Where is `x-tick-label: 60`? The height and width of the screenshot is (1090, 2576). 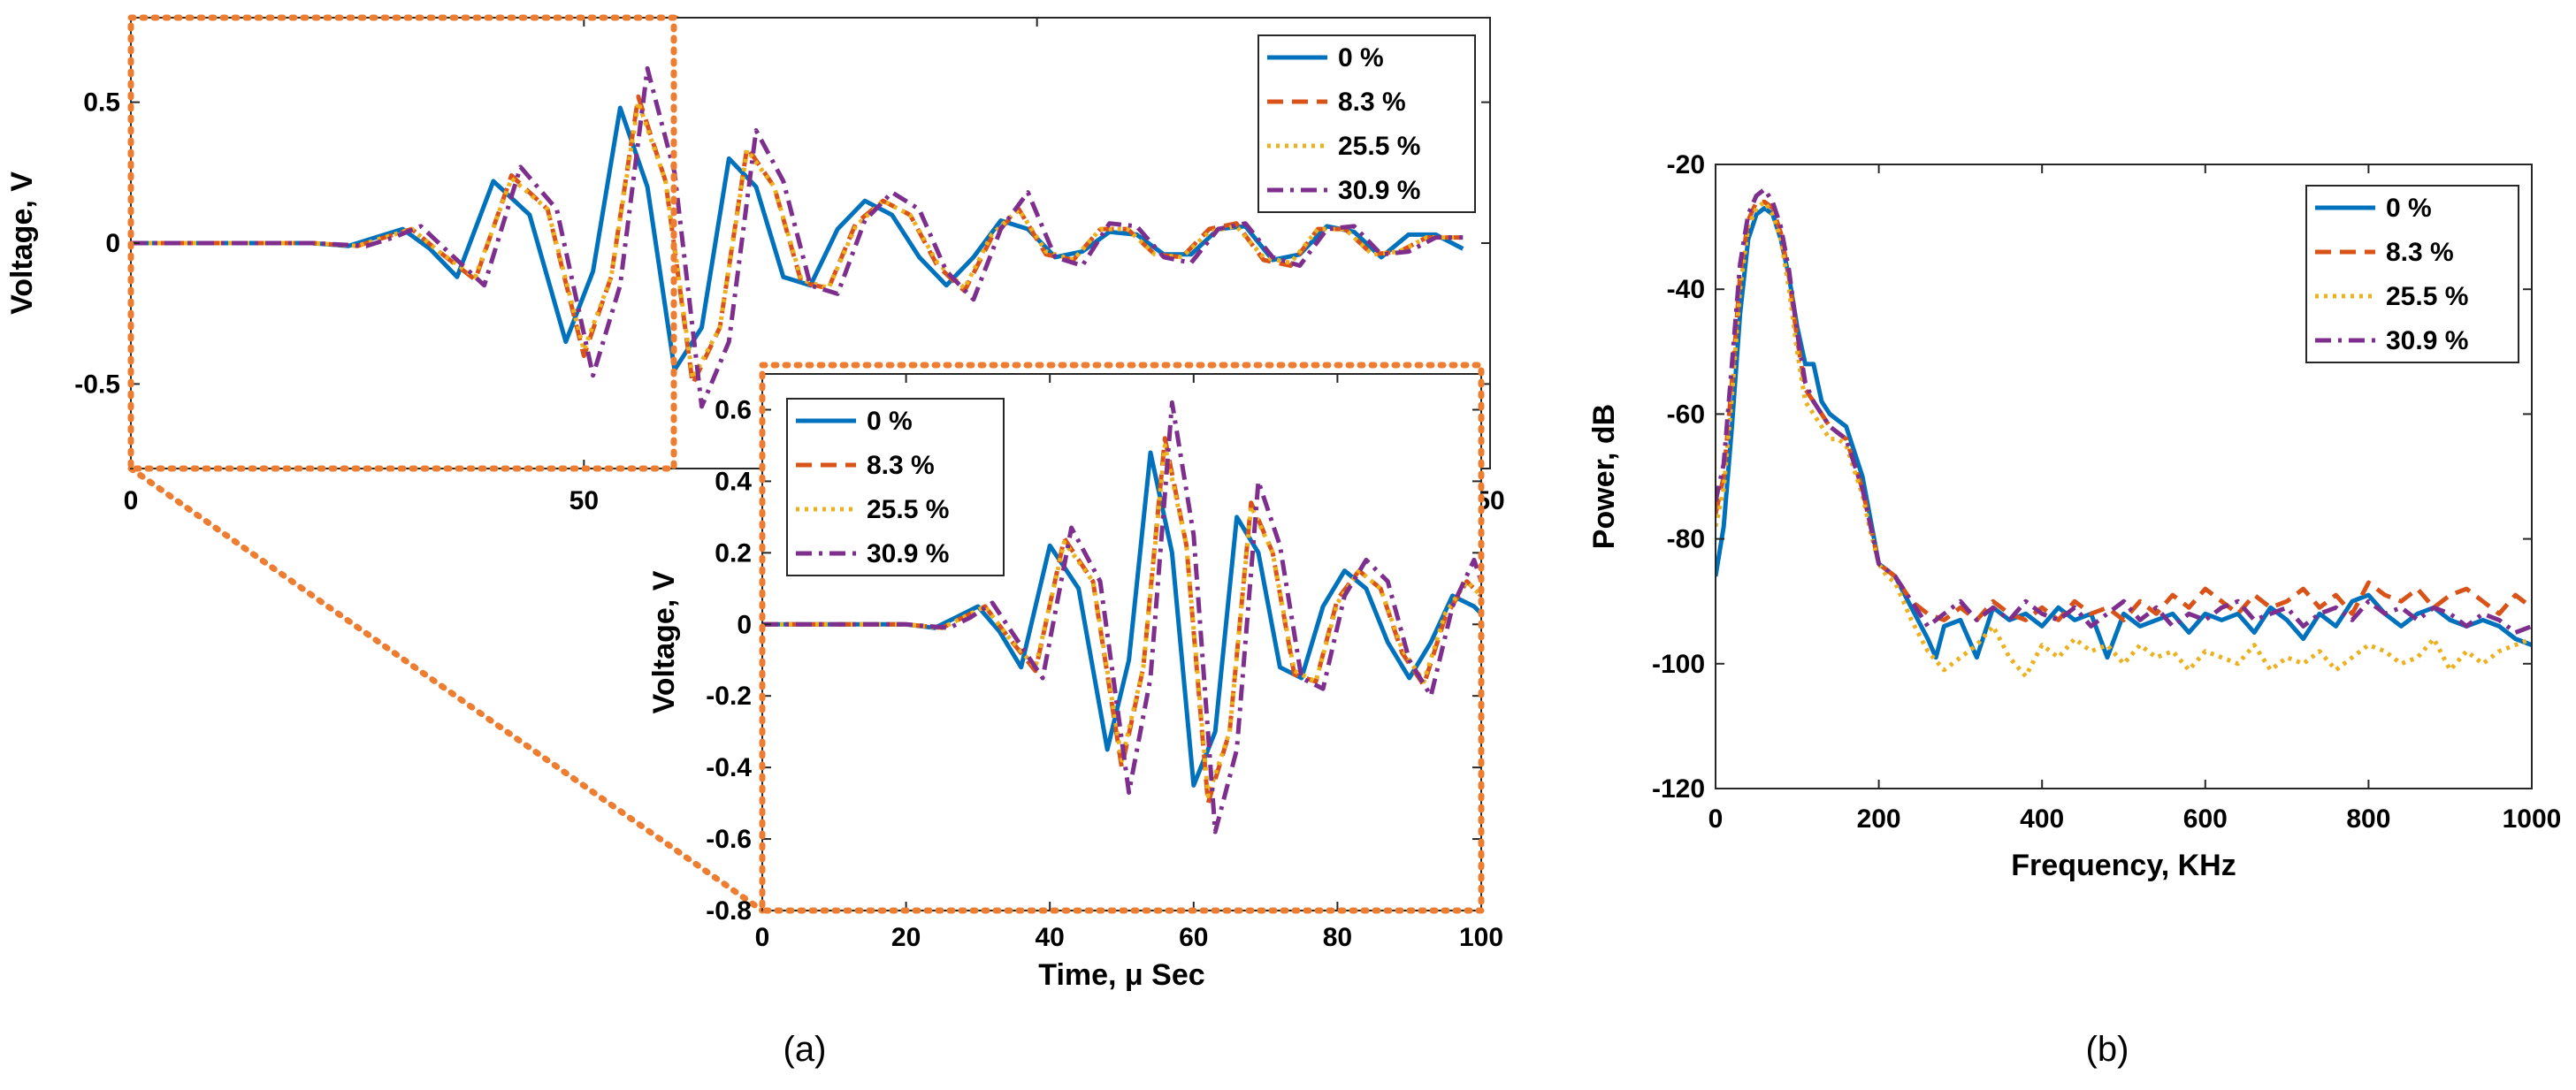 x-tick-label: 60 is located at coordinates (1193, 937).